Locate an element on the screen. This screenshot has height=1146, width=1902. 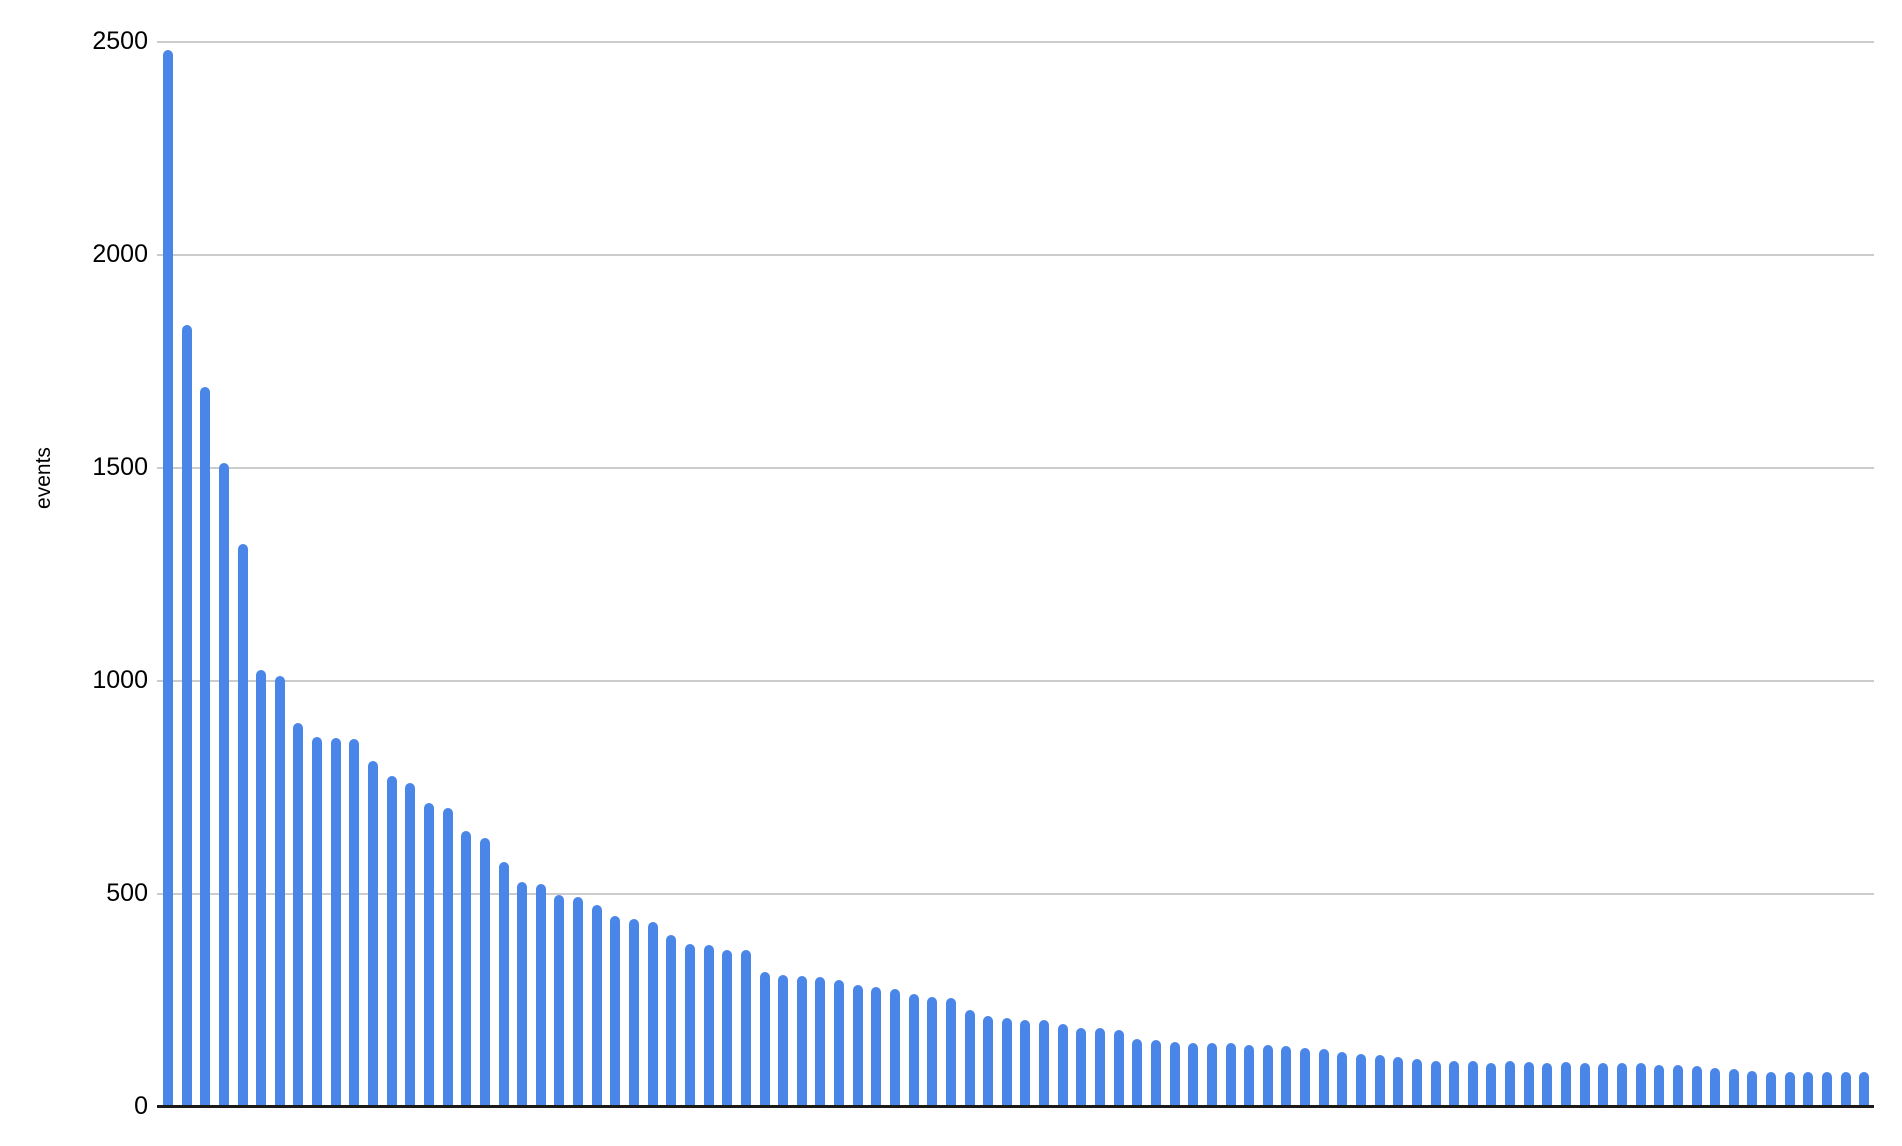
y-tick-label-2000: 2000 is located at coordinates (120, 254).